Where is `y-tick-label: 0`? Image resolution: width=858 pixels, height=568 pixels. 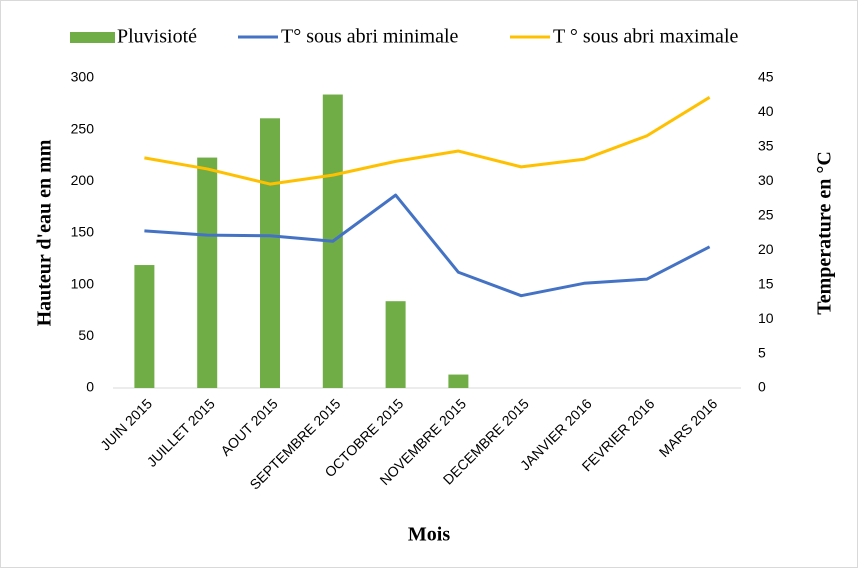
y-tick-label: 0 is located at coordinates (90, 387).